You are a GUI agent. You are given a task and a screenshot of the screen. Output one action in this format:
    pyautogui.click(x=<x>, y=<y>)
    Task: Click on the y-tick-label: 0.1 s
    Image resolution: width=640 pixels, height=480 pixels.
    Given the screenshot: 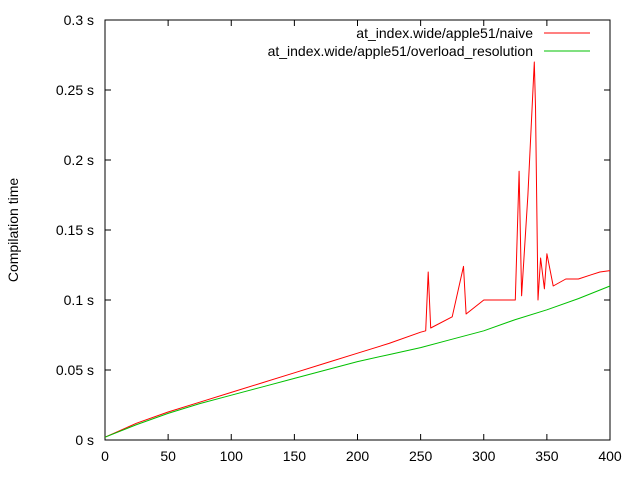 What is the action you would take?
    pyautogui.click(x=79, y=300)
    